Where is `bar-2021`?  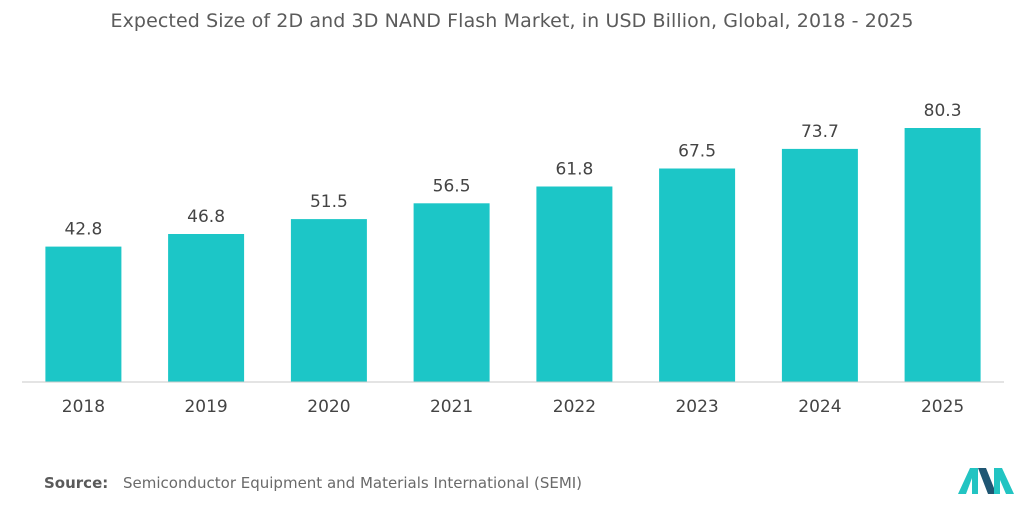 bar-2021 is located at coordinates (451, 292).